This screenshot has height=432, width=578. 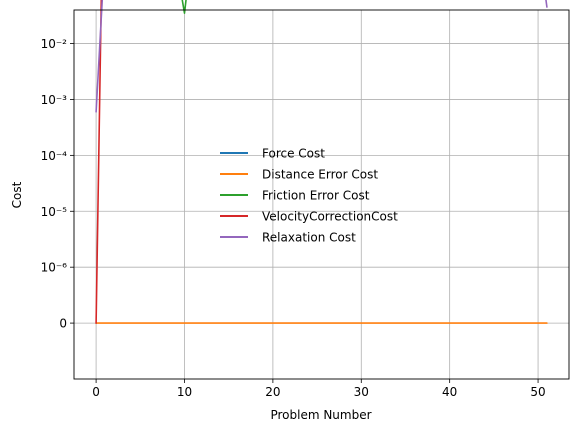 What do you see at coordinates (54, 268) in the screenshot?
I see `y-tick-label: 10⁻⁶` at bounding box center [54, 268].